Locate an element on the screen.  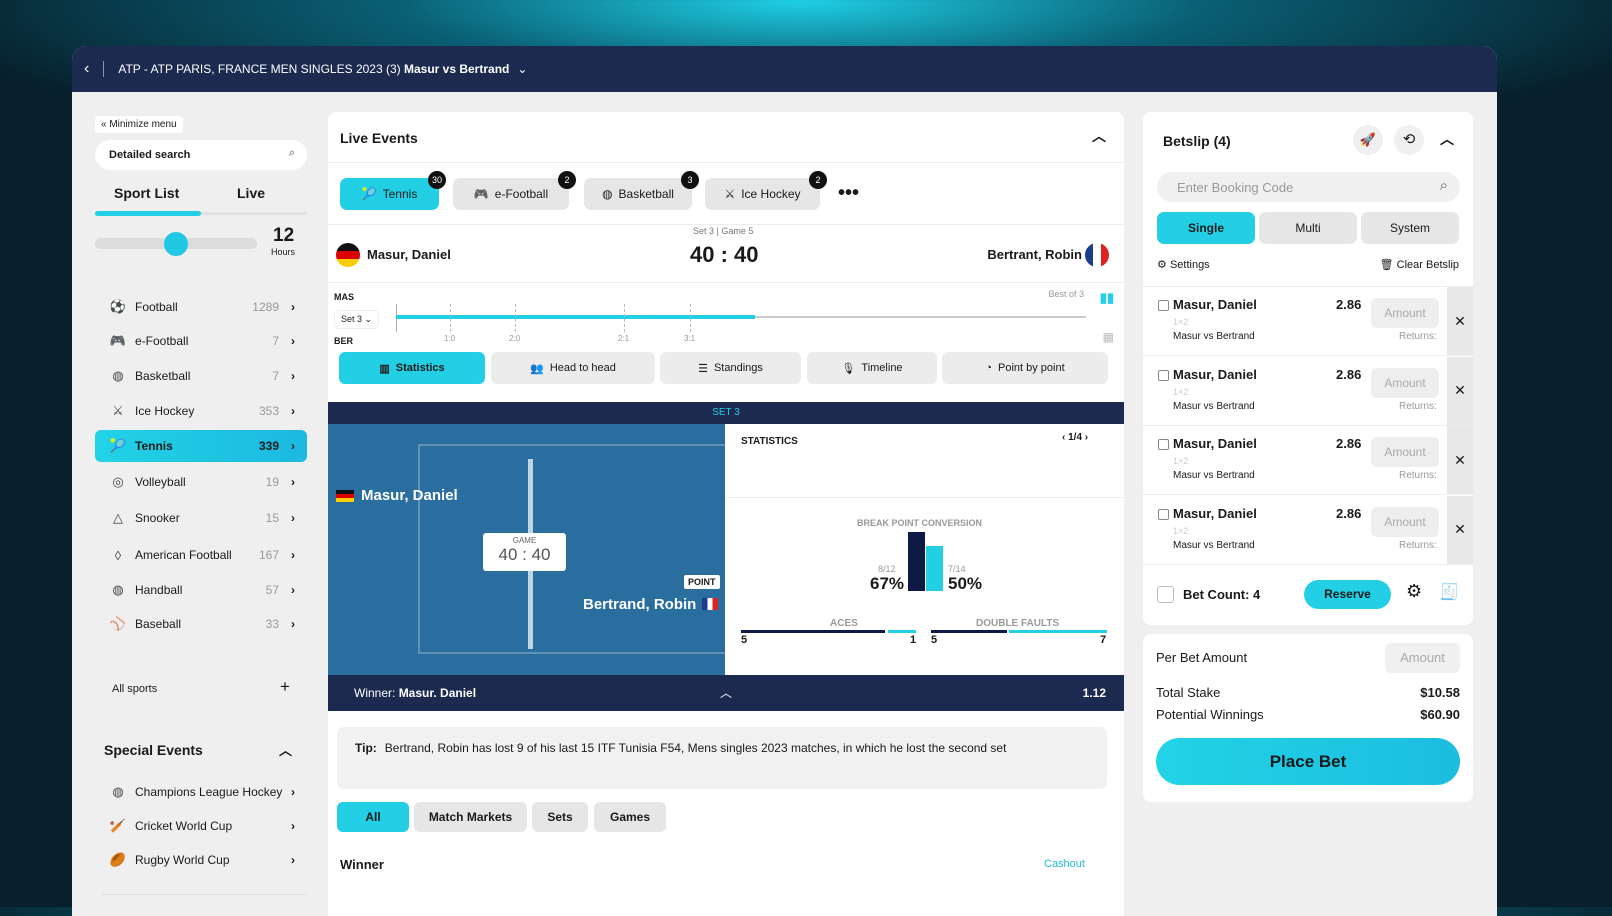
home-player: Masur, Daniel is located at coordinates (409, 254).